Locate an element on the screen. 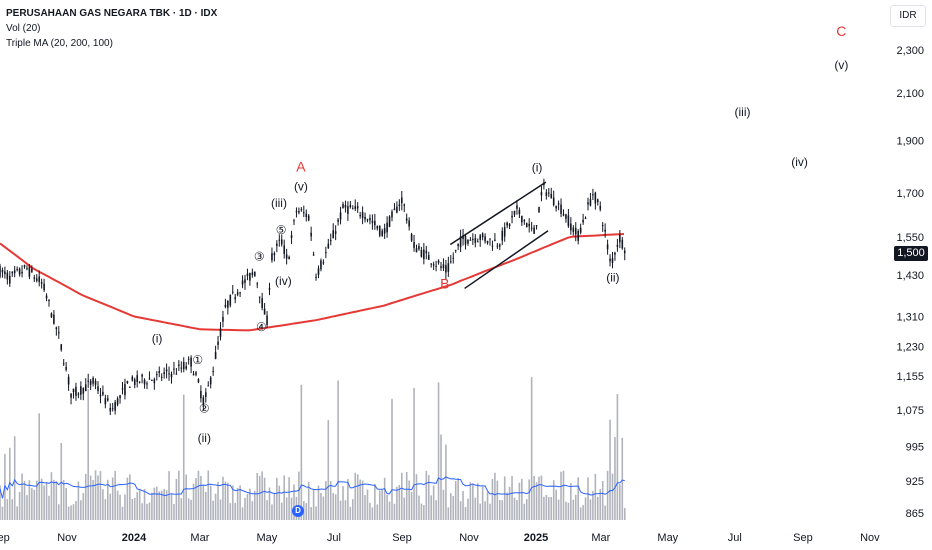 This screenshot has width=932, height=550. y-tick-label: 2,100 is located at coordinates (910, 94).